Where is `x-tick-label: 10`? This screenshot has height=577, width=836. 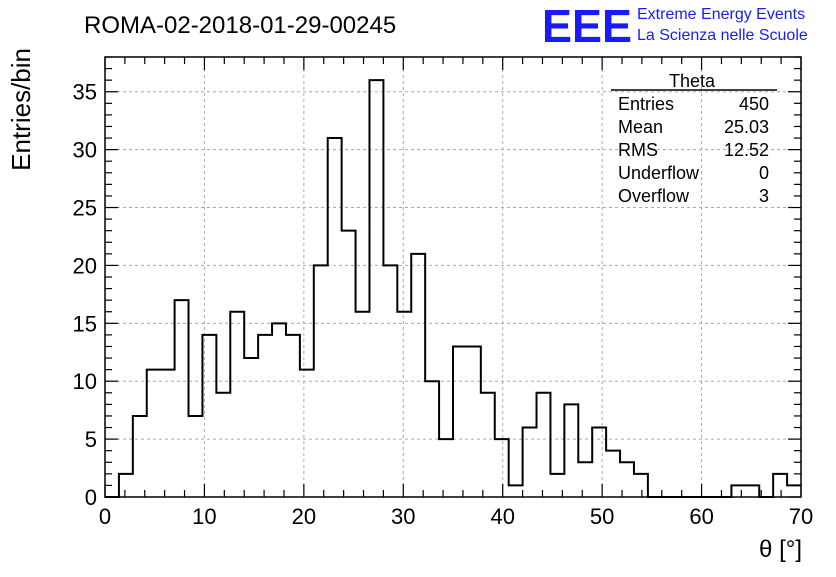
x-tick-label: 10 is located at coordinates (204, 516).